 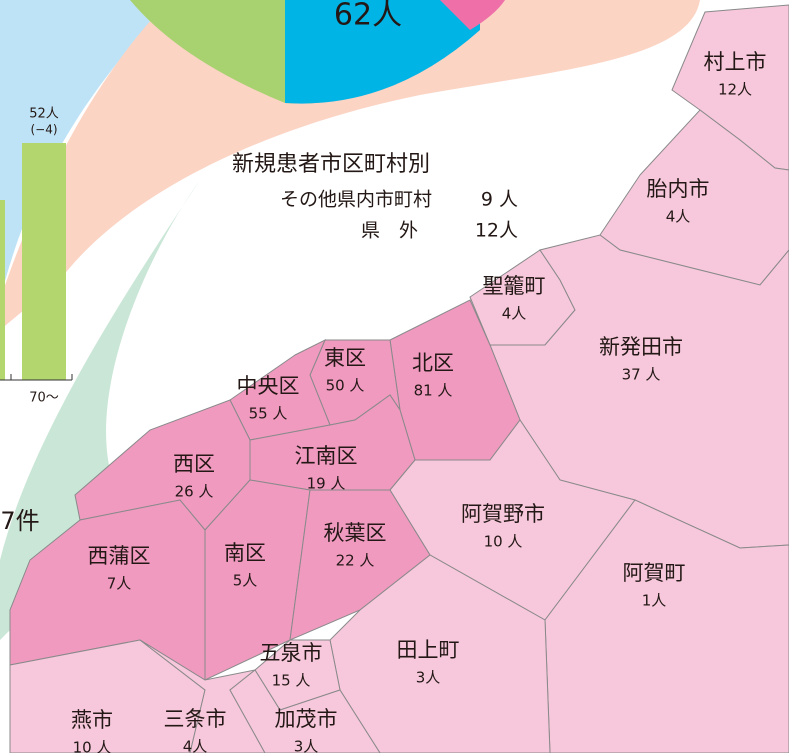 What do you see at coordinates (654, 573) in the screenshot?
I see `region-name: 阿賀町` at bounding box center [654, 573].